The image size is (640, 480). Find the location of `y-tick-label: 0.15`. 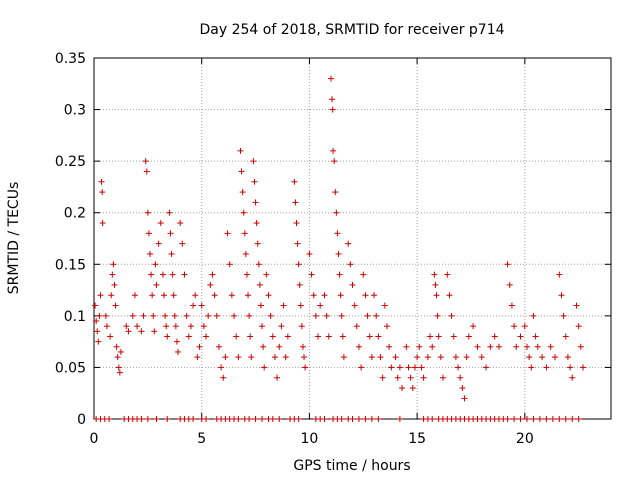

y-tick-label: 0.15 is located at coordinates (70, 265).